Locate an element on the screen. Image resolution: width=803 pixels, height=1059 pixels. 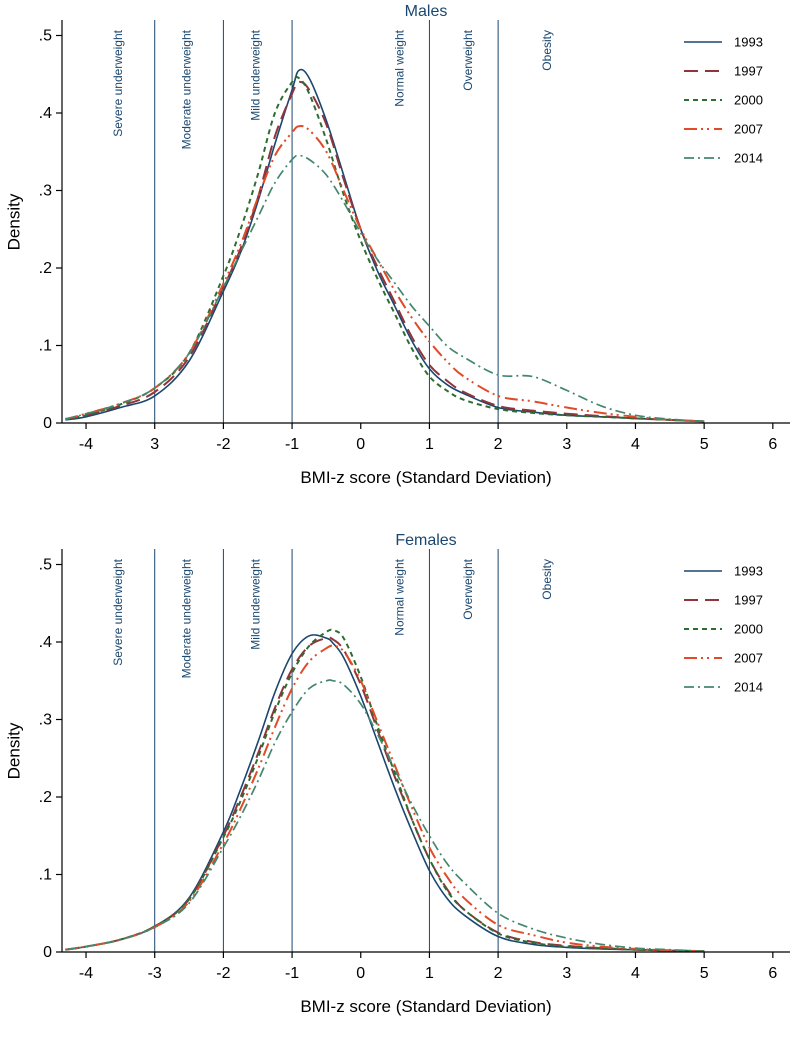
x-axis-label-females: BMI-z score (Standard Deviation) is located at coordinates (426, 1006).